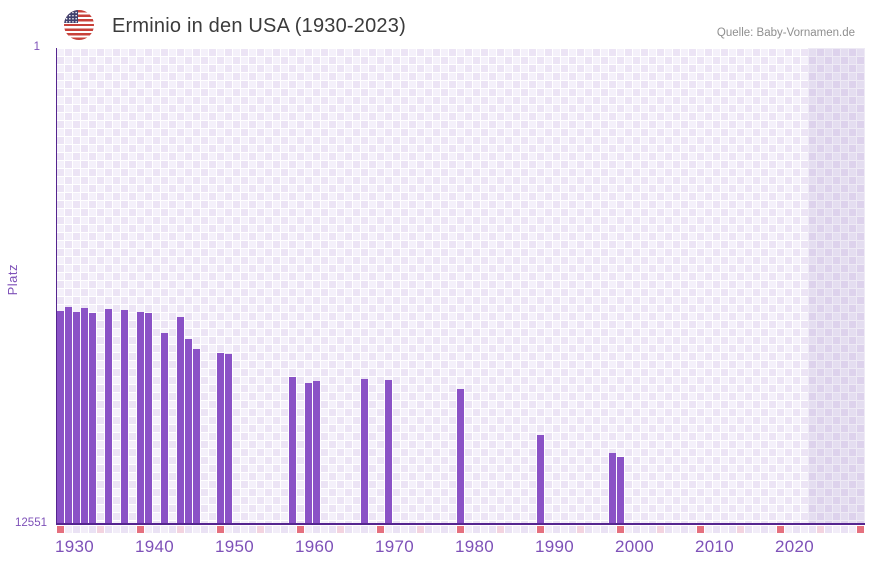 Image resolution: width=873 pixels, height=567 pixels. Describe the element at coordinates (556, 529) in the screenshot. I see `timeline-cell-1992` at that location.